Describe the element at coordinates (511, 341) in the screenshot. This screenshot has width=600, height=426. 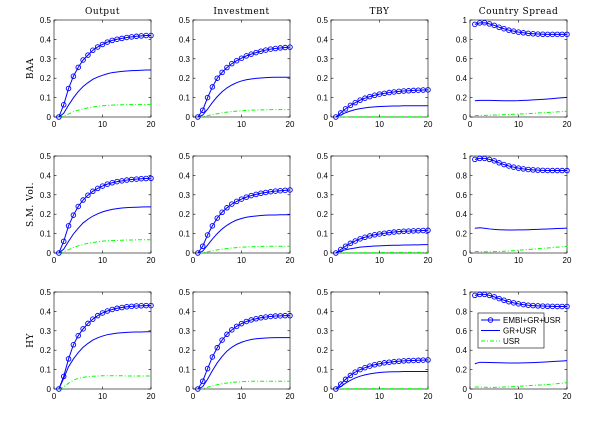
I see `legend-entry: USR` at that location.